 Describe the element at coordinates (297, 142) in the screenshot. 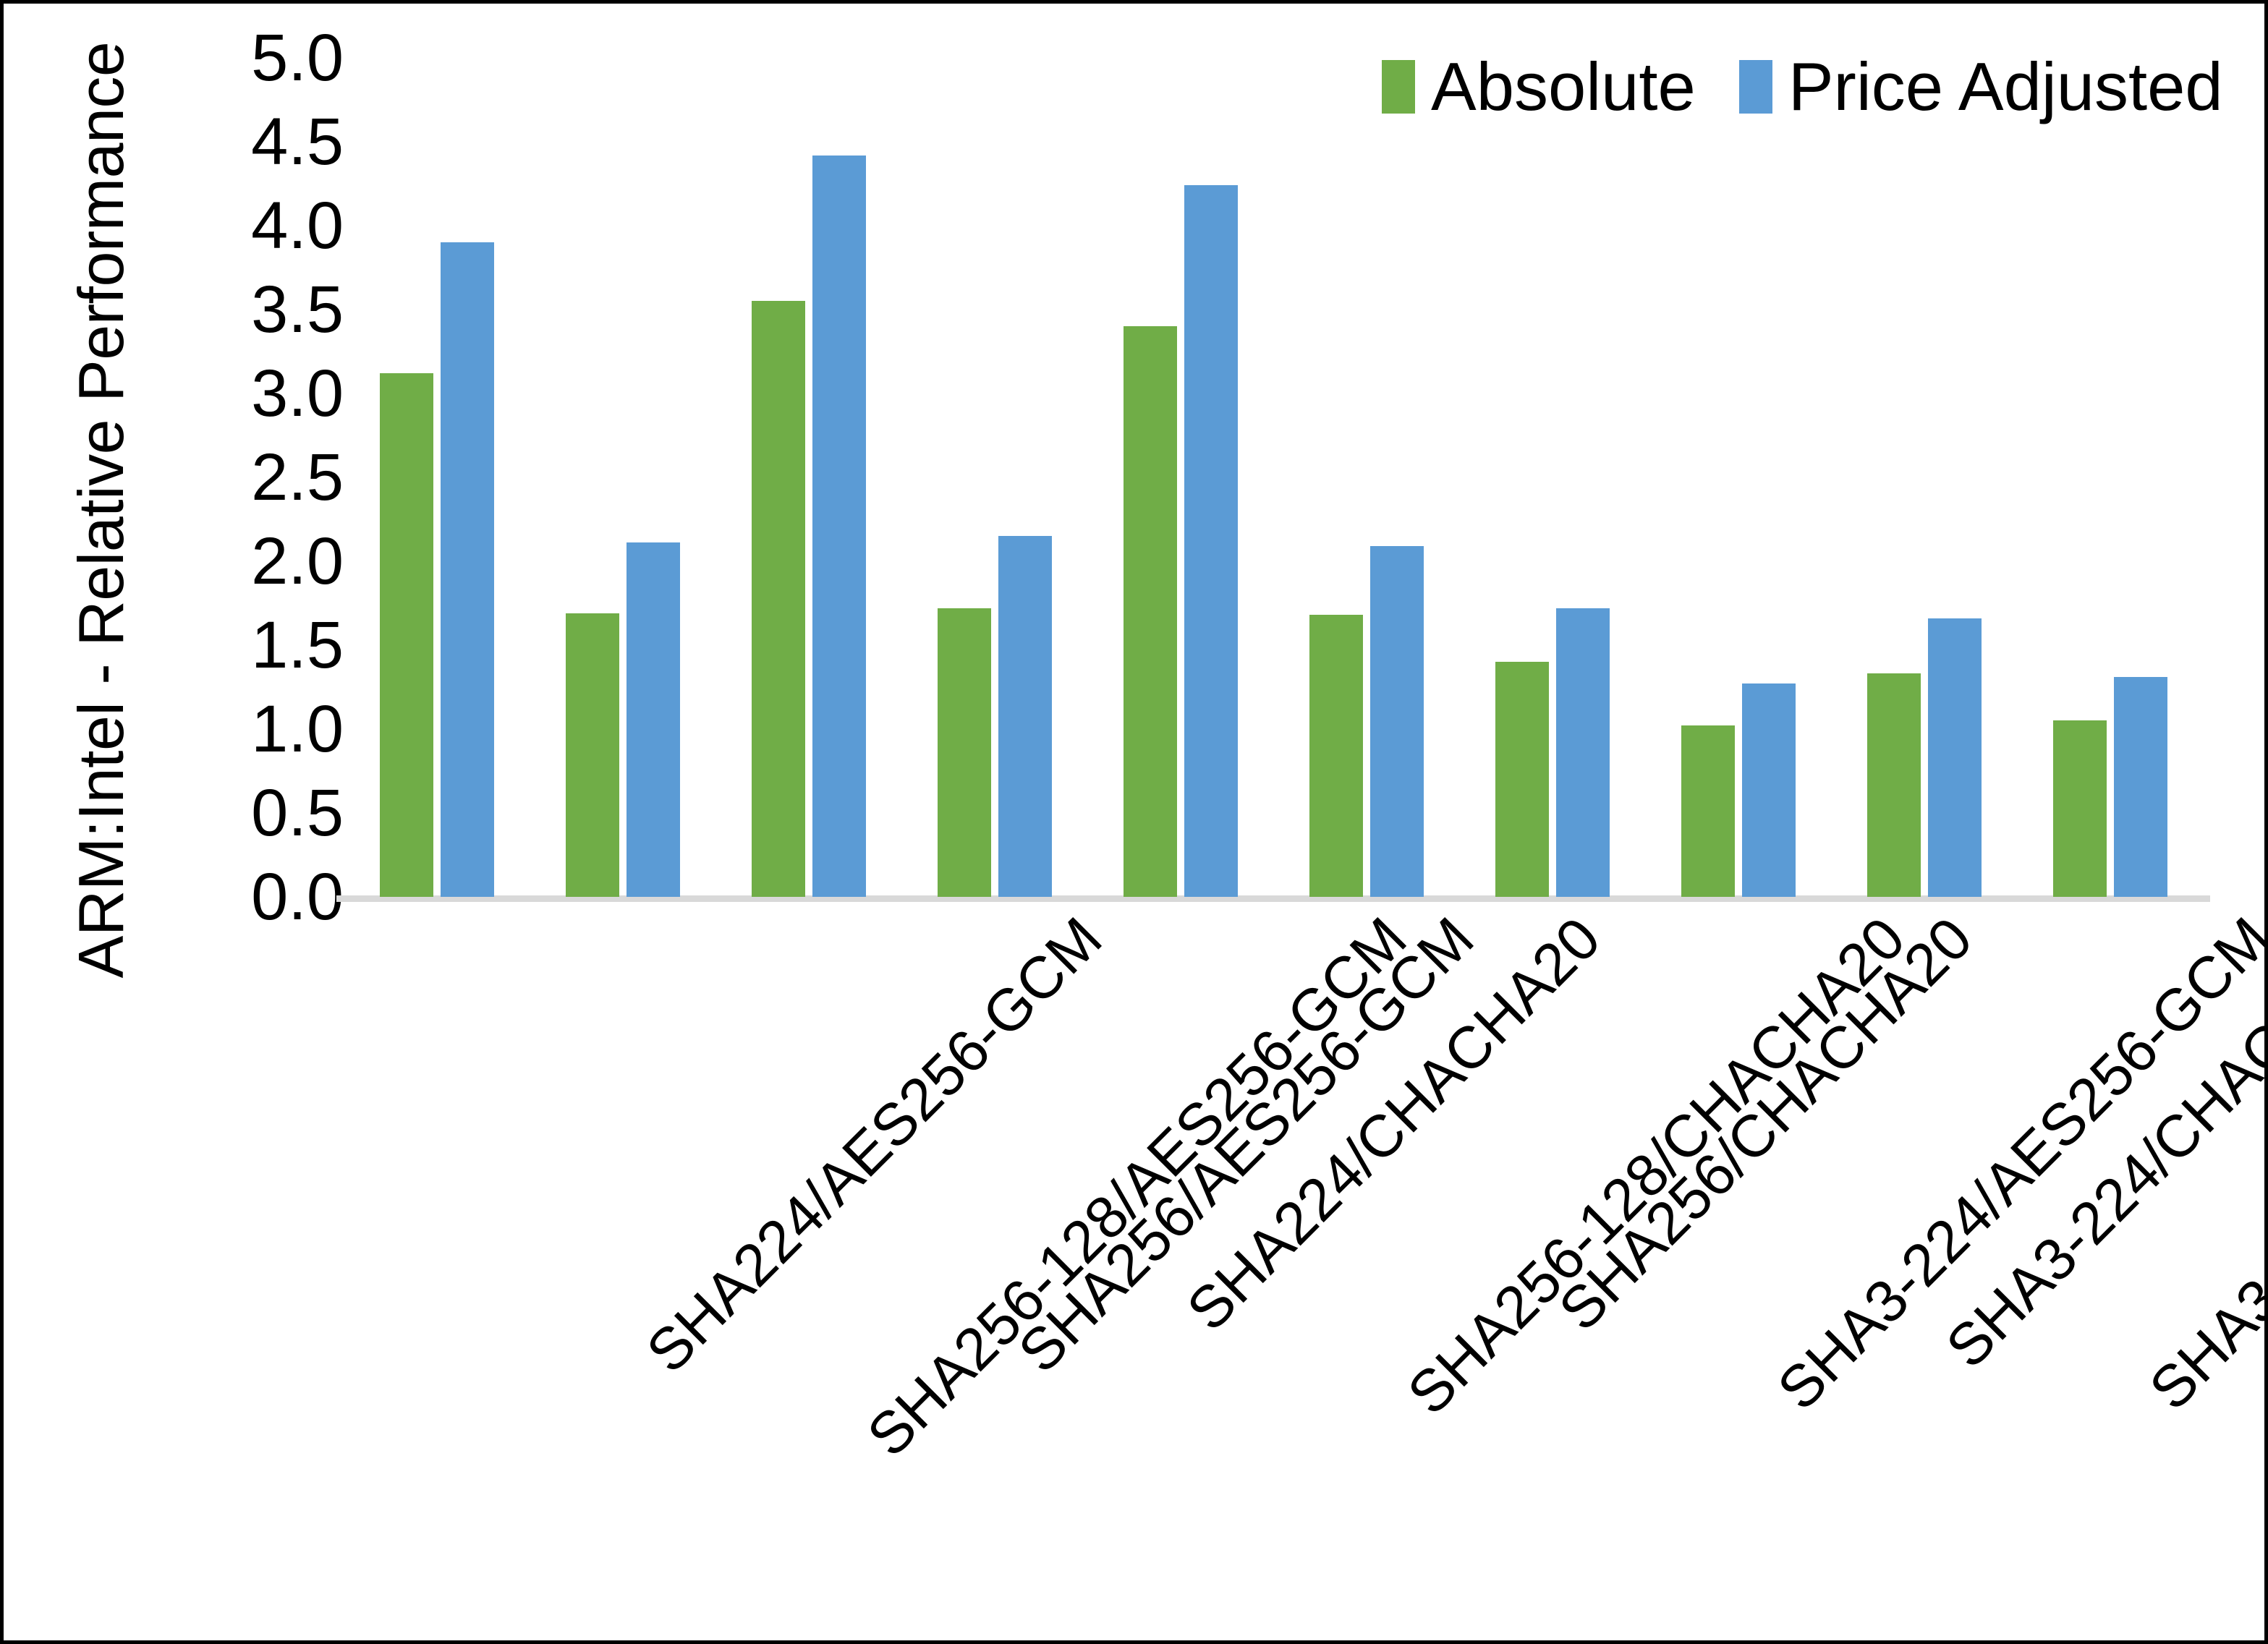

I see `y-axis-tick-label: 4.5` at that location.